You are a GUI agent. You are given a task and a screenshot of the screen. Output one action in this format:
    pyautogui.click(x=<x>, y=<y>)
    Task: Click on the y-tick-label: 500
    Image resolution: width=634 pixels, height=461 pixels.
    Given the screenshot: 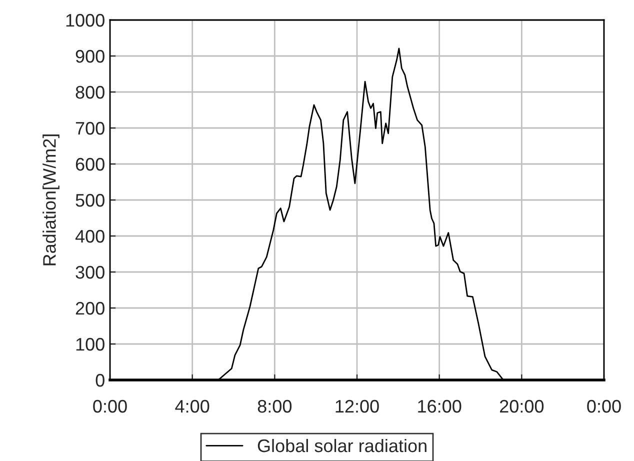 What is the action you would take?
    pyautogui.click(x=90, y=200)
    